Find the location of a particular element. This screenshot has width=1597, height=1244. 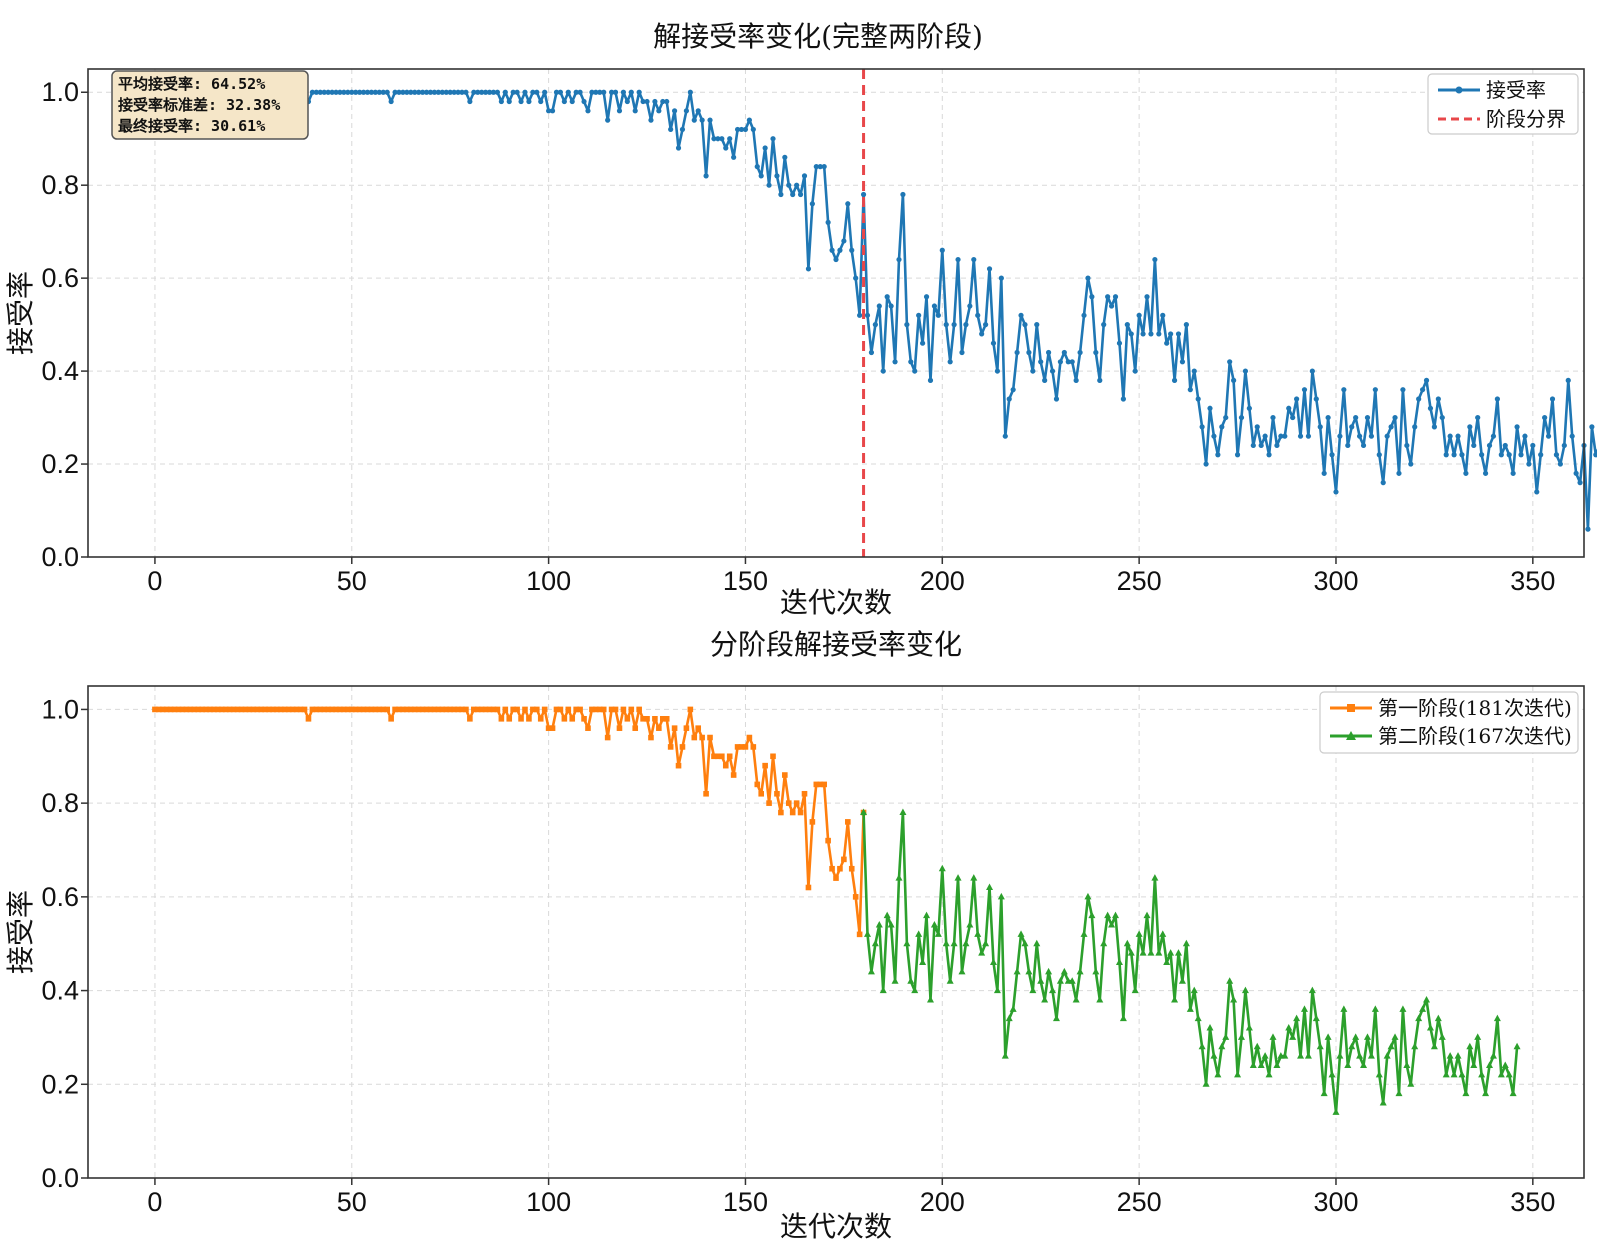

top-ytick-label: 0.4 is located at coordinates (60, 371).